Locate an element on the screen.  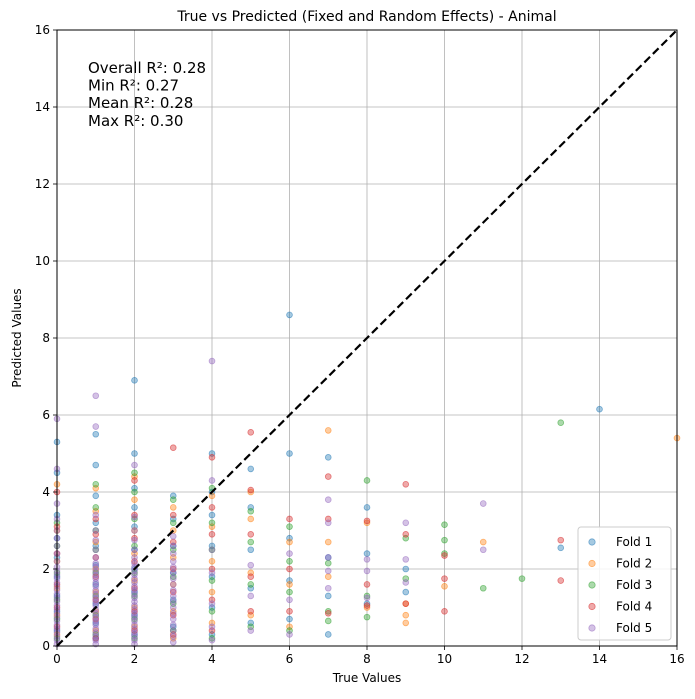
y-tick-label: 14 is located at coordinates (42, 107).